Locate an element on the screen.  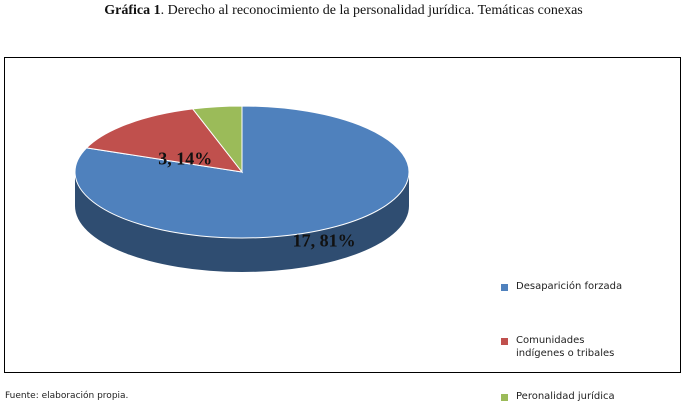
figure-number: Gráfica 1 is located at coordinates (132, 10).